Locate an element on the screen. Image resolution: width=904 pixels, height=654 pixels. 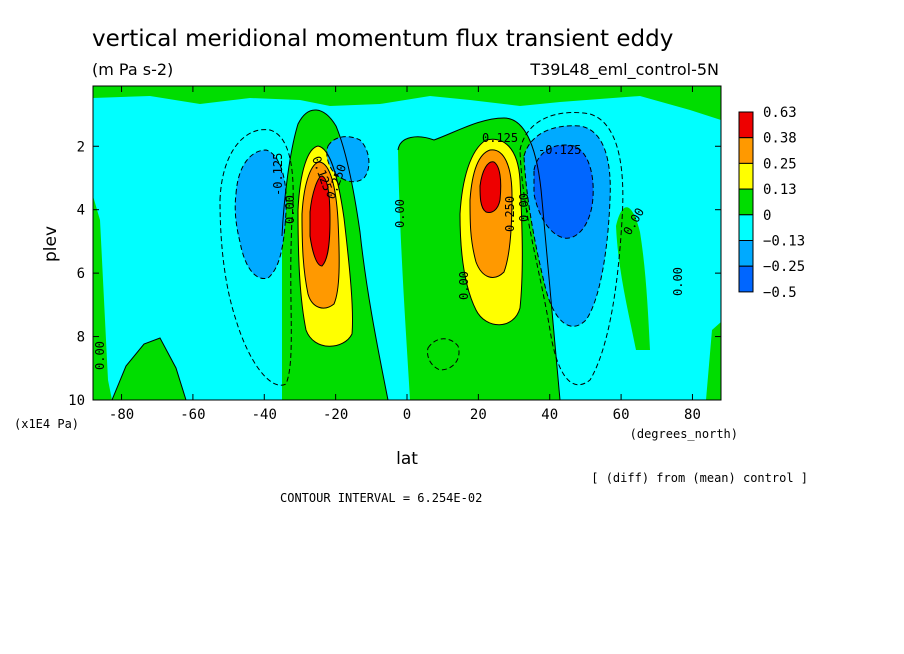
y-tick-label: 8 is located at coordinates (81, 338).